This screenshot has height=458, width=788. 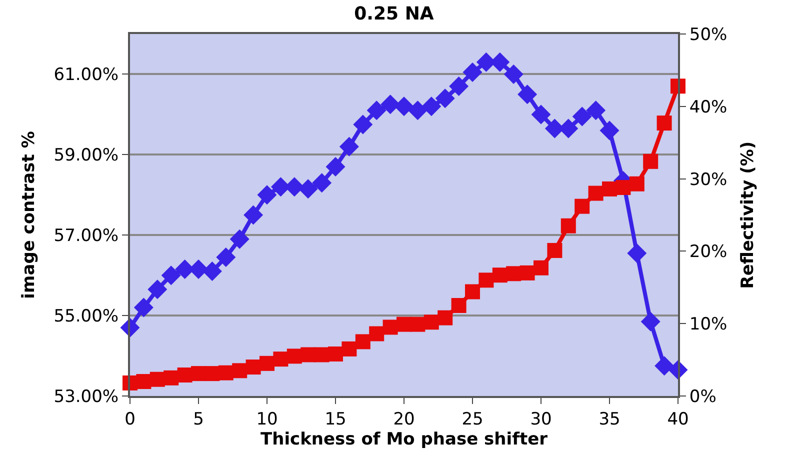 I want to click on y2-tick-label: 0%, so click(x=702, y=396).